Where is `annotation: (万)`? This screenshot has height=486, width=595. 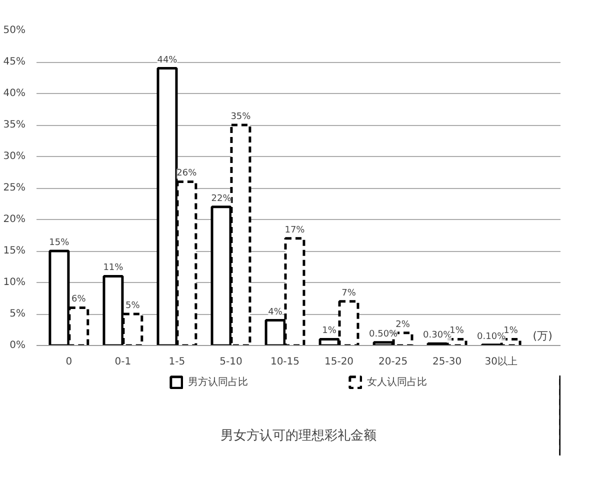
annotation: (万) is located at coordinates (542, 336).